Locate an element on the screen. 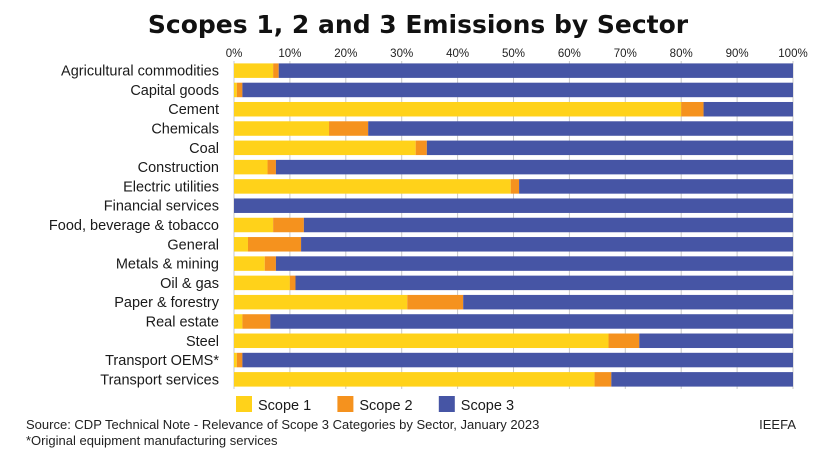 The height and width of the screenshot is (470, 836). category-label: Agricultural commodities is located at coordinates (140, 72).